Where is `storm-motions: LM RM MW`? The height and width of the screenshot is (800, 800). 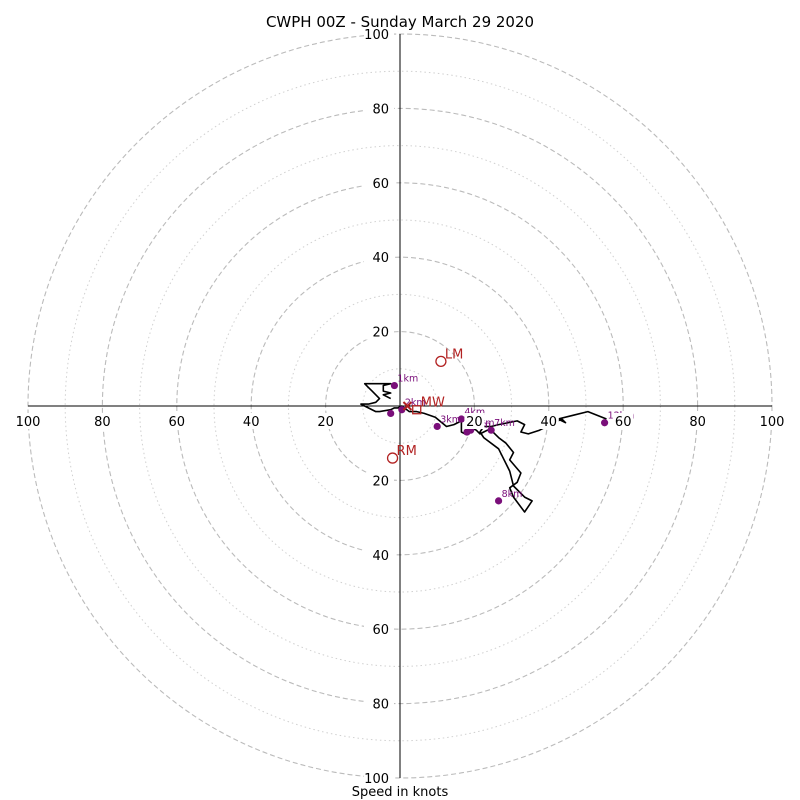
storm-motions: LM RM MW is located at coordinates (424, 405).